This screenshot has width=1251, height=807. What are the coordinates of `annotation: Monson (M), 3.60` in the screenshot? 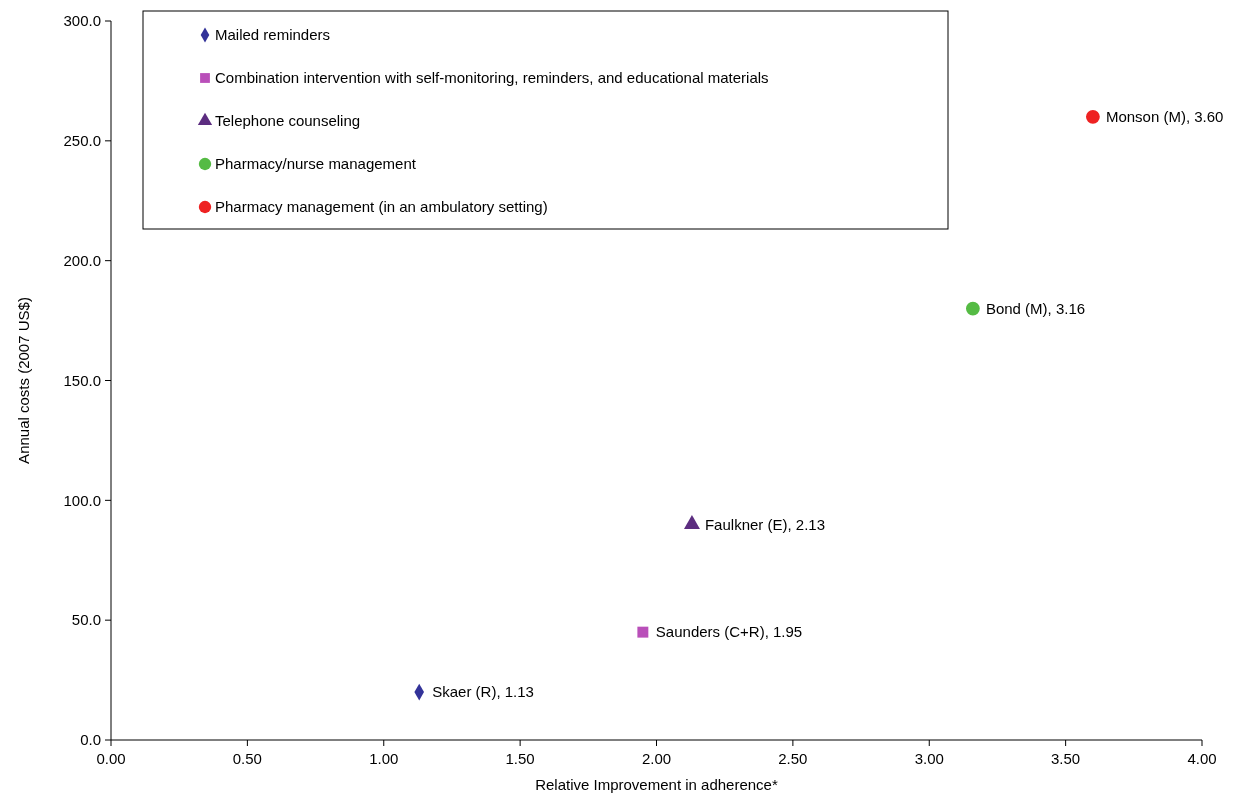 It's located at (1164, 117).